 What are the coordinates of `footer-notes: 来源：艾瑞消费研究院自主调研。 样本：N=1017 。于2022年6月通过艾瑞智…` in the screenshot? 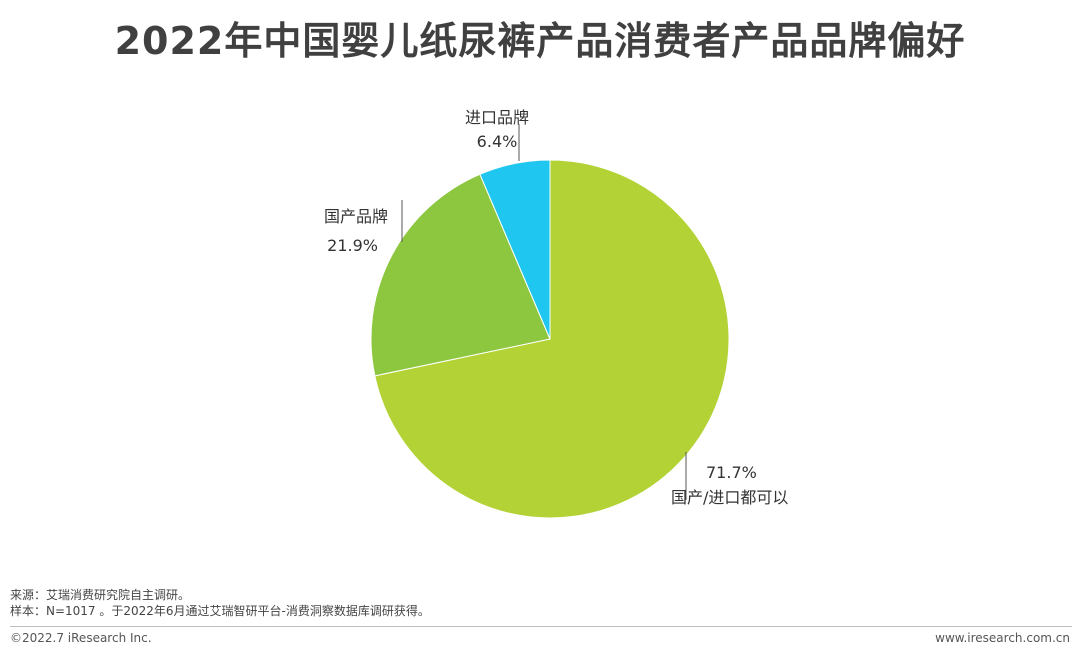 It's located at (220, 603).